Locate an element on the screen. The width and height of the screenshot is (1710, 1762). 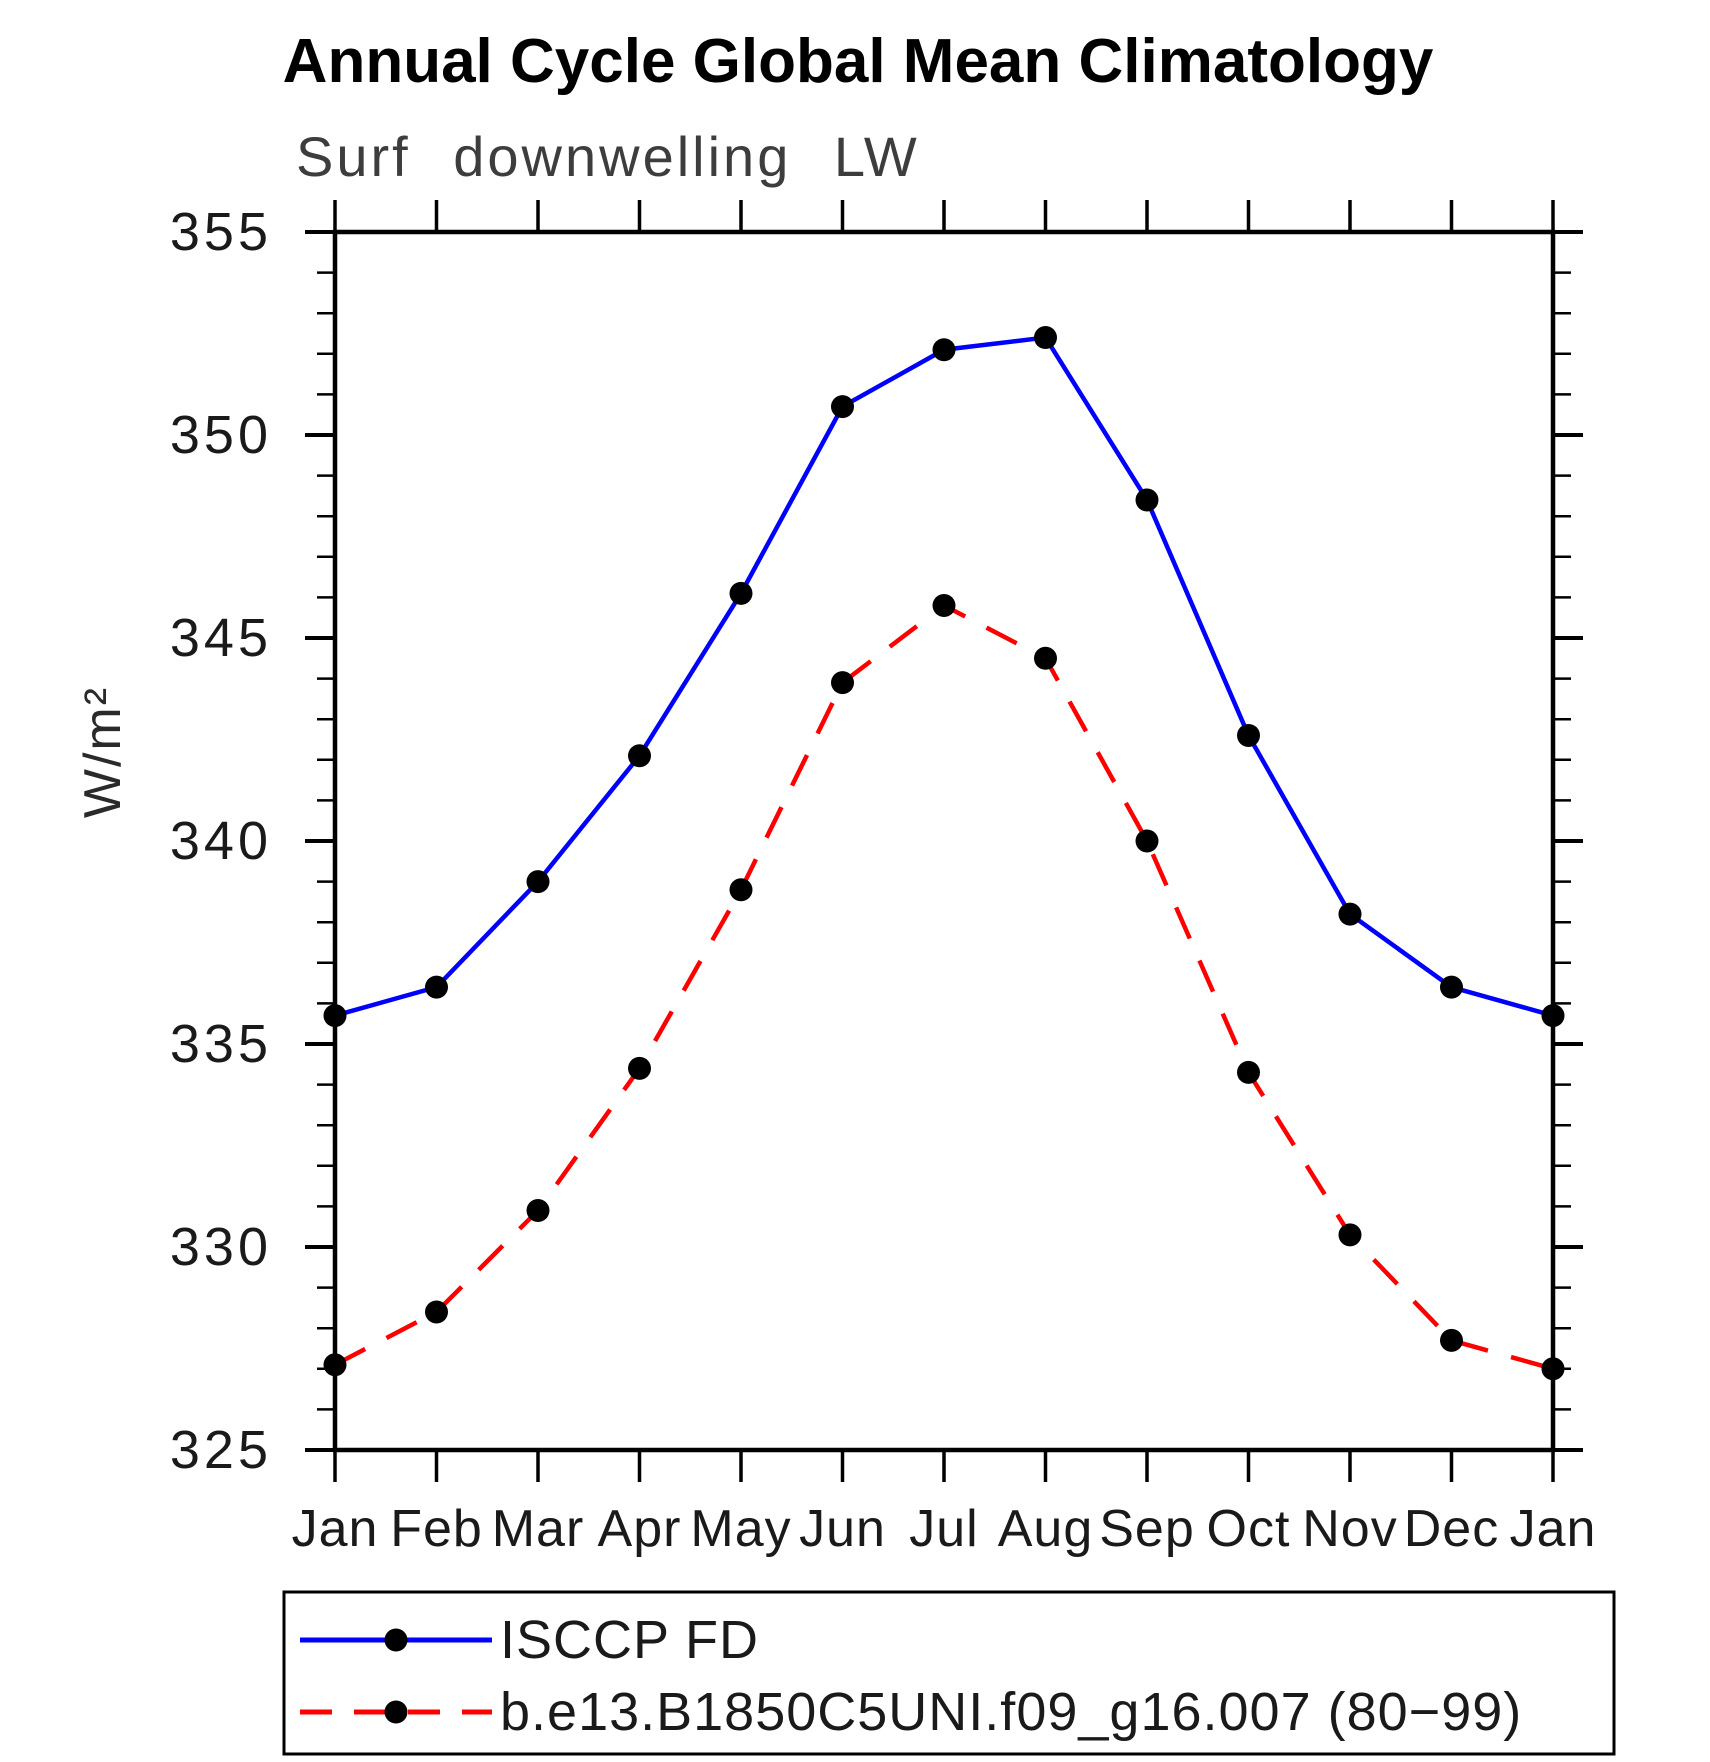
x-tick-label: Oct is located at coordinates (1249, 1529).